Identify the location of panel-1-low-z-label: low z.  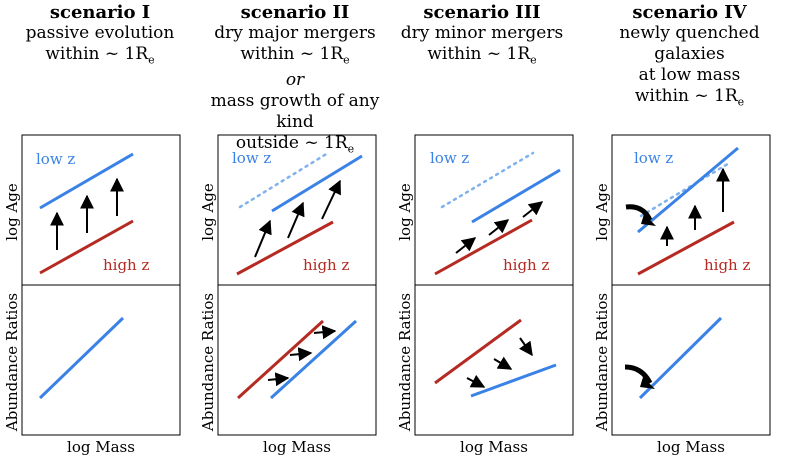
(55, 159).